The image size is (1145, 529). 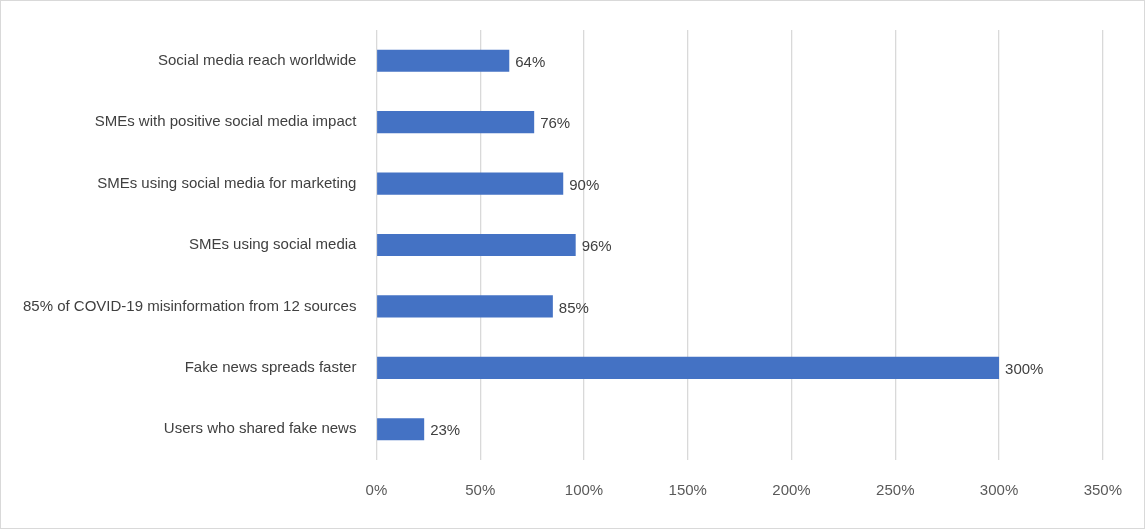 What do you see at coordinates (687, 490) in the screenshot?
I see `x-tick-label: 150%` at bounding box center [687, 490].